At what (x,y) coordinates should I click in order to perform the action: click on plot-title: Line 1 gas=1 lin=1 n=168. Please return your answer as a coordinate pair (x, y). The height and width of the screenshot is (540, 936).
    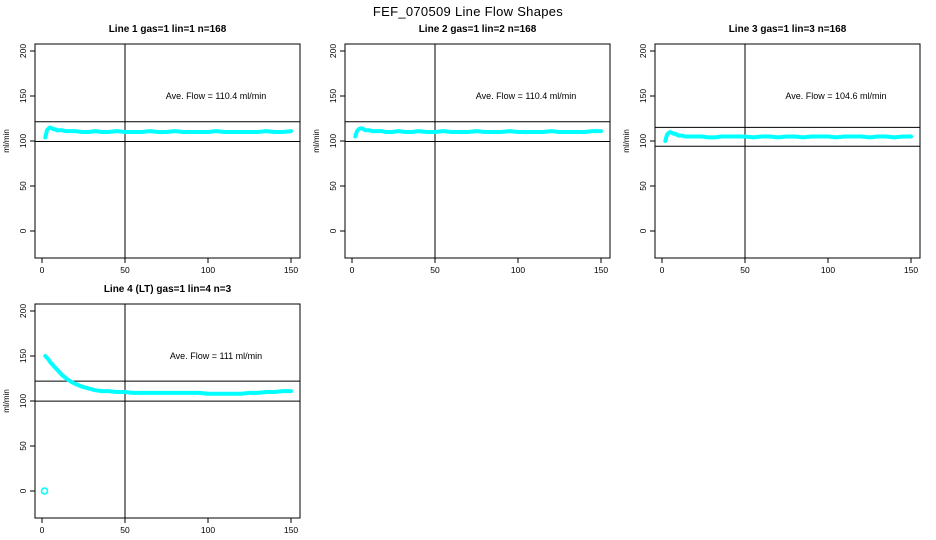
    Looking at the image, I should click on (168, 29).